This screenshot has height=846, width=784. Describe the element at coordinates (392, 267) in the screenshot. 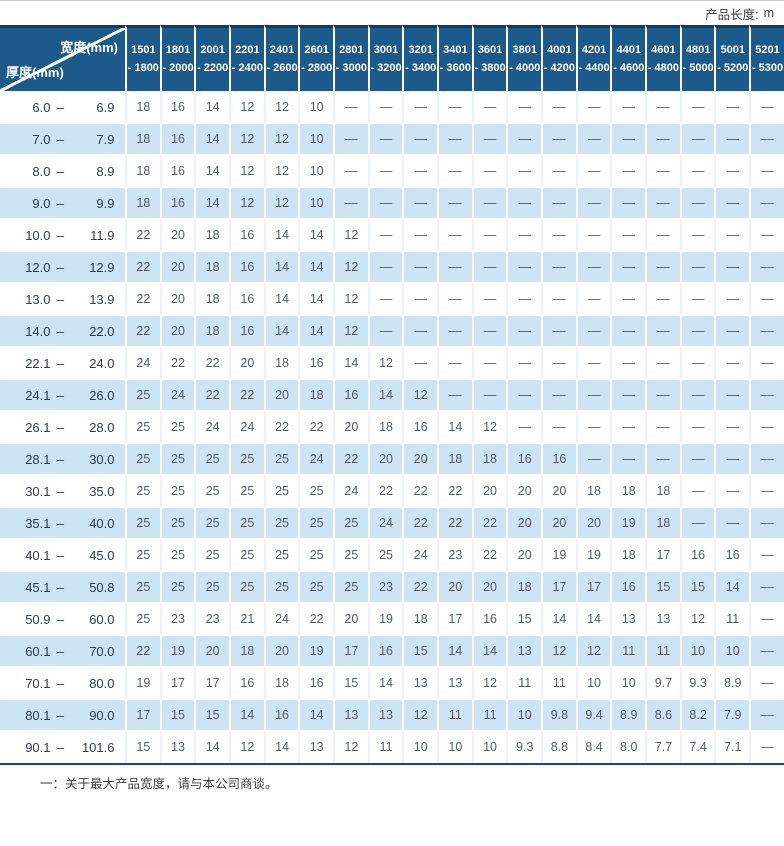

I see `table-row: 12.0–12.9 22 20 18 16 14 14 12— — — — — — — — — — — —` at that location.